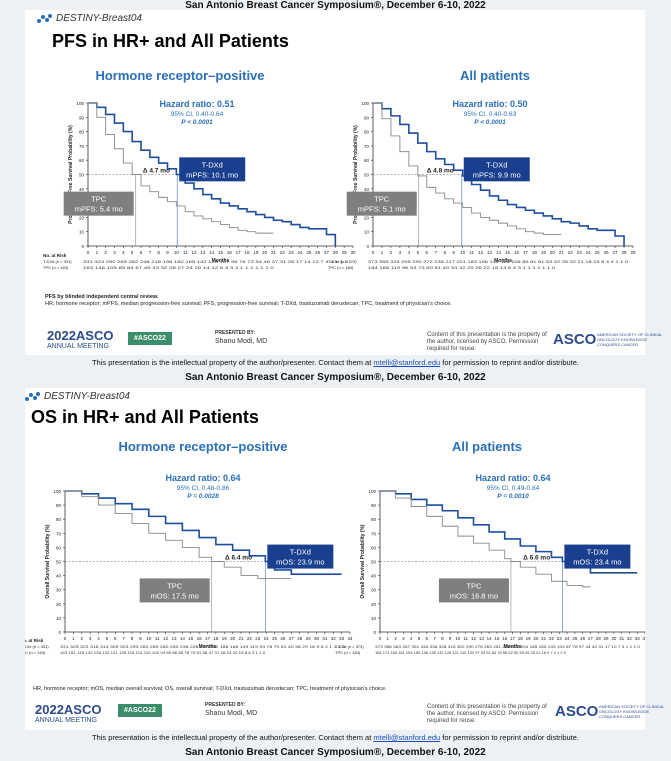 This screenshot has width=671, height=761. I want to click on x-tick-label: 33, so click(638, 638).